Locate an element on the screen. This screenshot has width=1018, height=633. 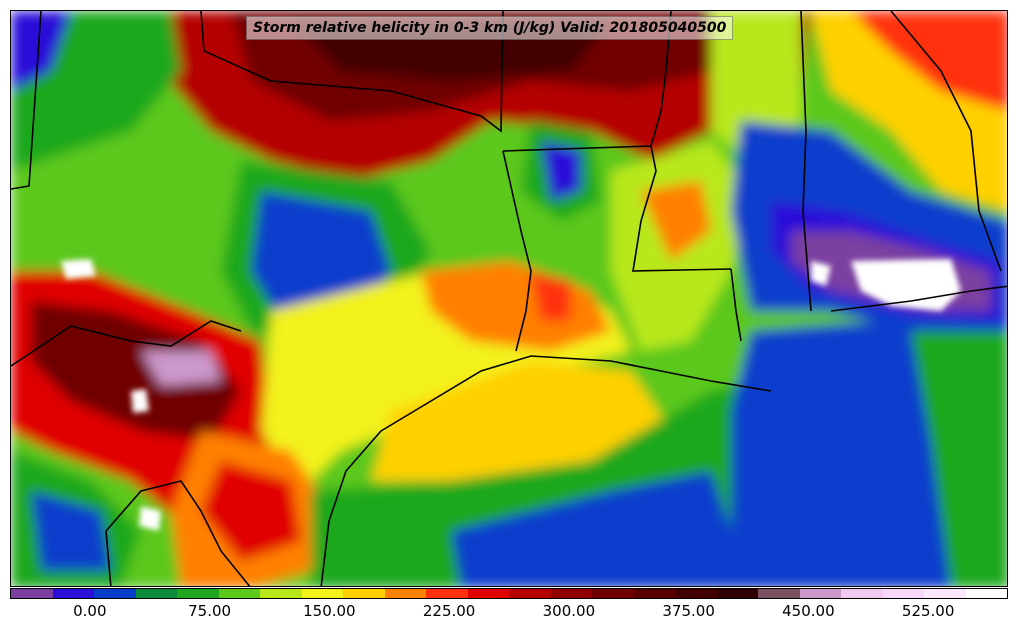
colorbar-tick-label: 225.00 is located at coordinates (449, 611).